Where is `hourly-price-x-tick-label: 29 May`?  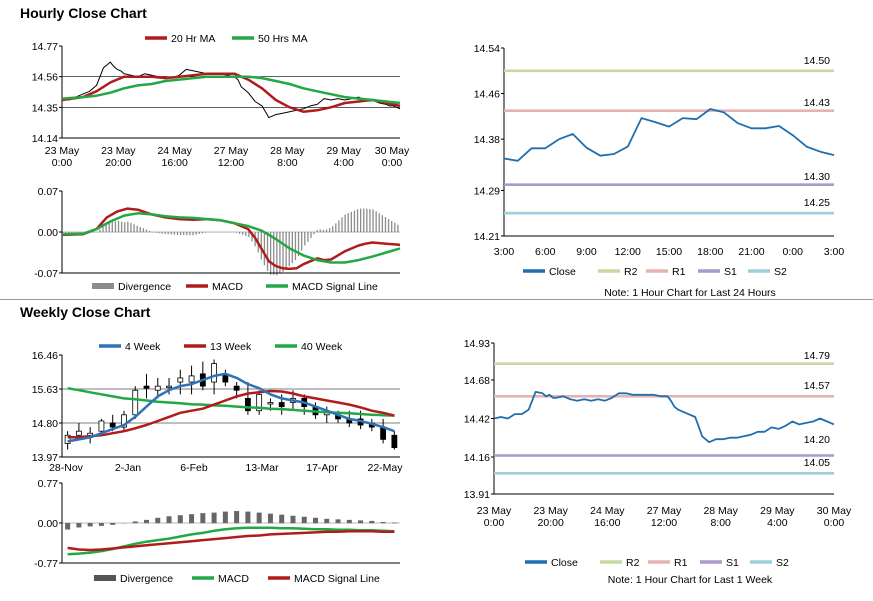 hourly-price-x-tick-label: 29 May is located at coordinates (343, 151).